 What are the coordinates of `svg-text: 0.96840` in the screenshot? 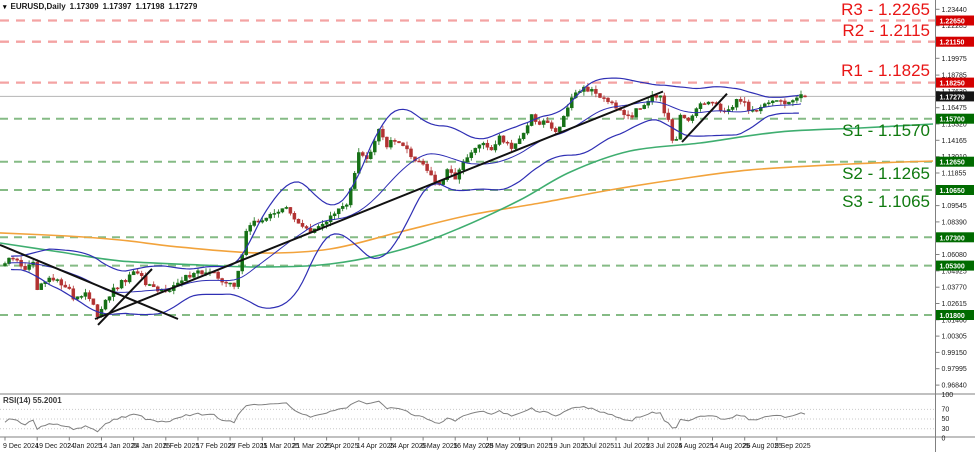 It's located at (954, 386).